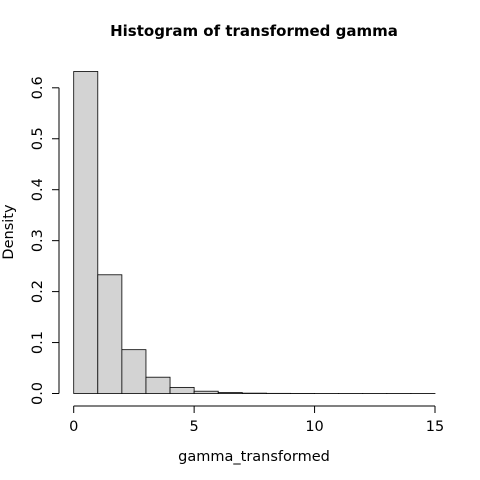 This screenshot has width=480, height=480. What do you see at coordinates (314, 427) in the screenshot?
I see `x-tick-label: 10` at bounding box center [314, 427].